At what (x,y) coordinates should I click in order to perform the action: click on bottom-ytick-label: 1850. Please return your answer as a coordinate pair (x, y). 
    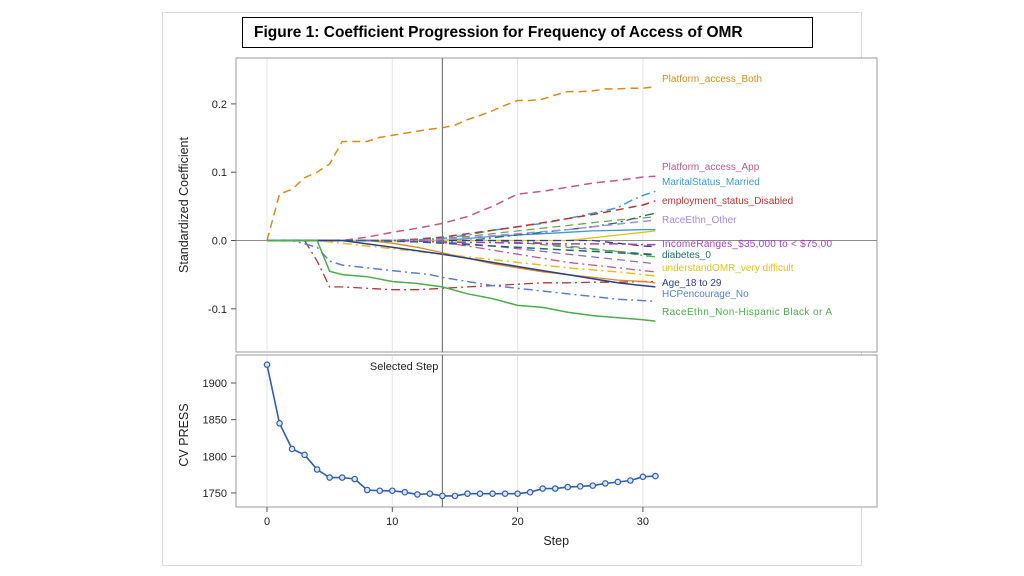
    Looking at the image, I should click on (215, 421).